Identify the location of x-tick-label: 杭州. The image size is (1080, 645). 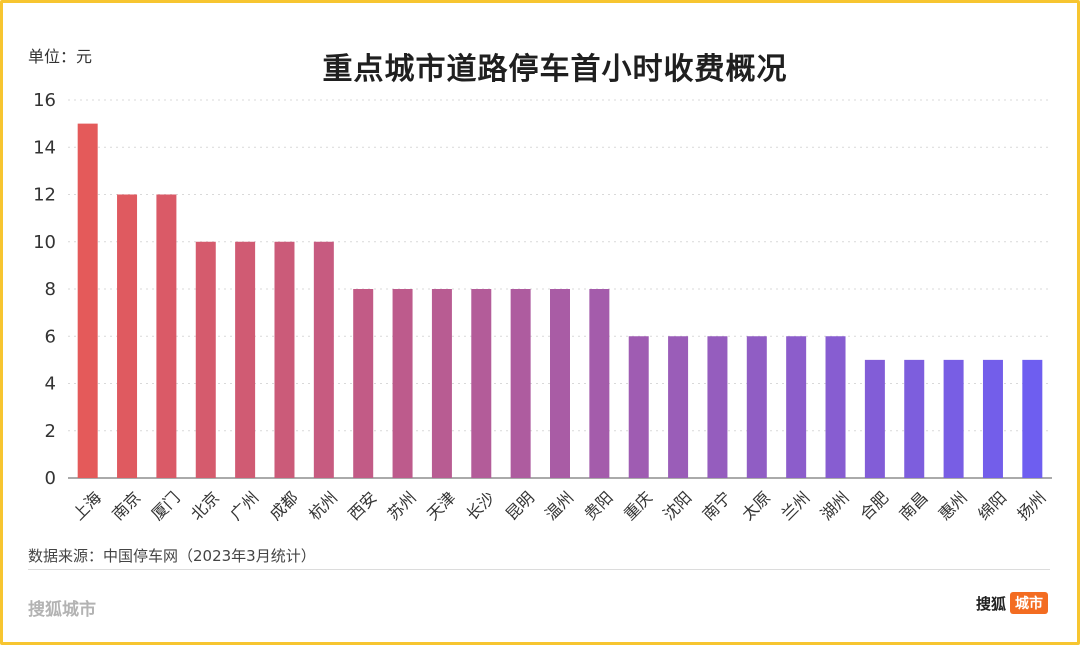
(323, 506).